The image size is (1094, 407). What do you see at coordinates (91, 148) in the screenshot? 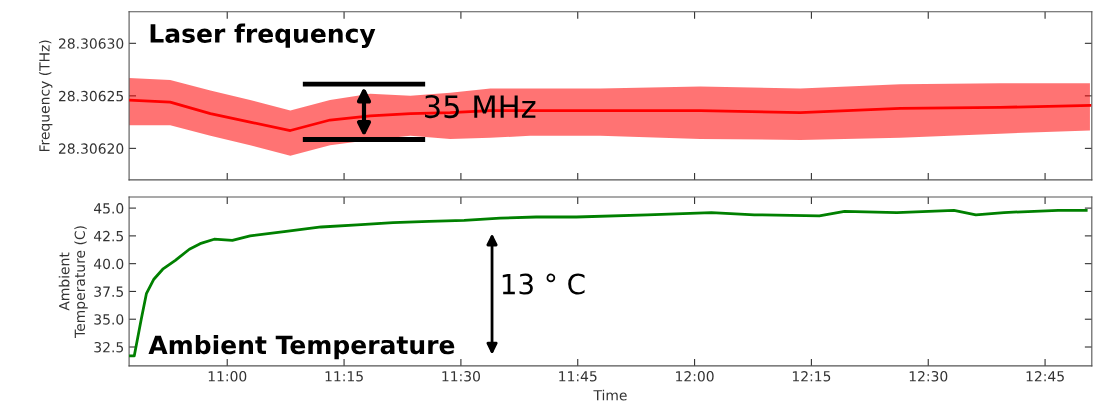
I see `y-tick-label: 28.30620` at bounding box center [91, 148].